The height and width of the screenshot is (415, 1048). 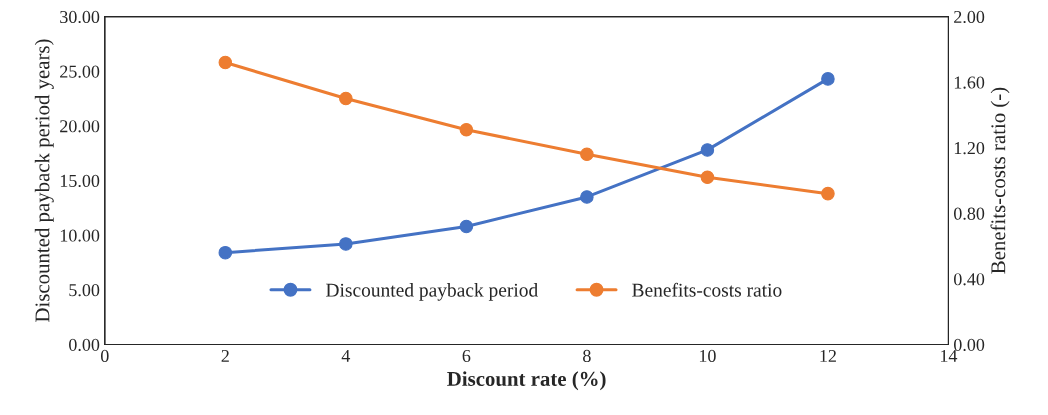 I want to click on y-axis-title: Discounted payback period years), so click(x=44, y=180).